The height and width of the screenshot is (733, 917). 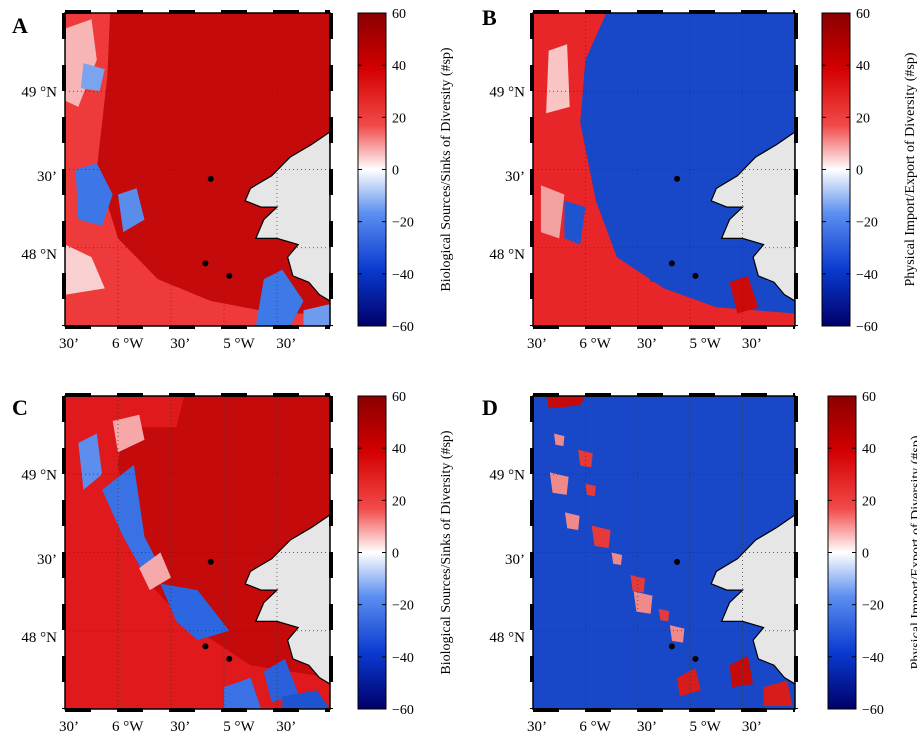 What do you see at coordinates (664, 169) in the screenshot?
I see `map-b` at bounding box center [664, 169].